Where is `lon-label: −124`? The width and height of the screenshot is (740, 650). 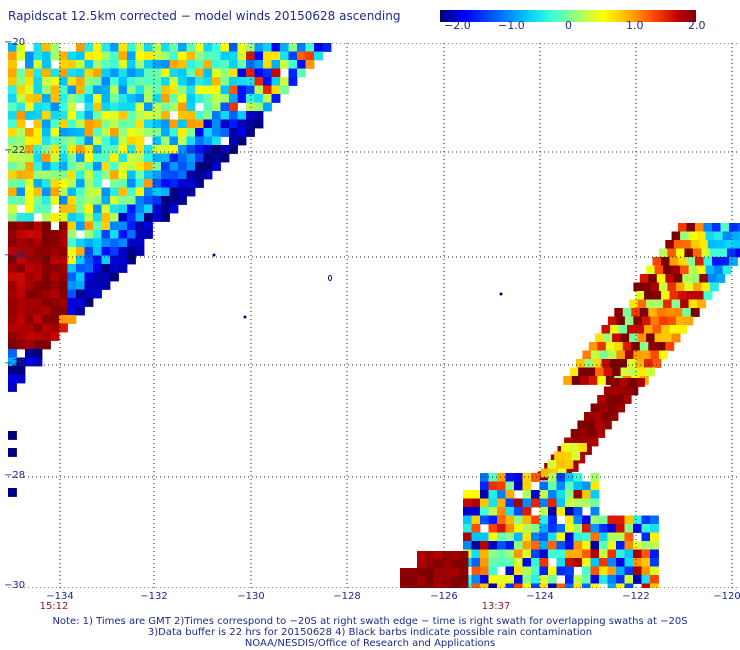 lon-label: −124 is located at coordinates (540, 596).